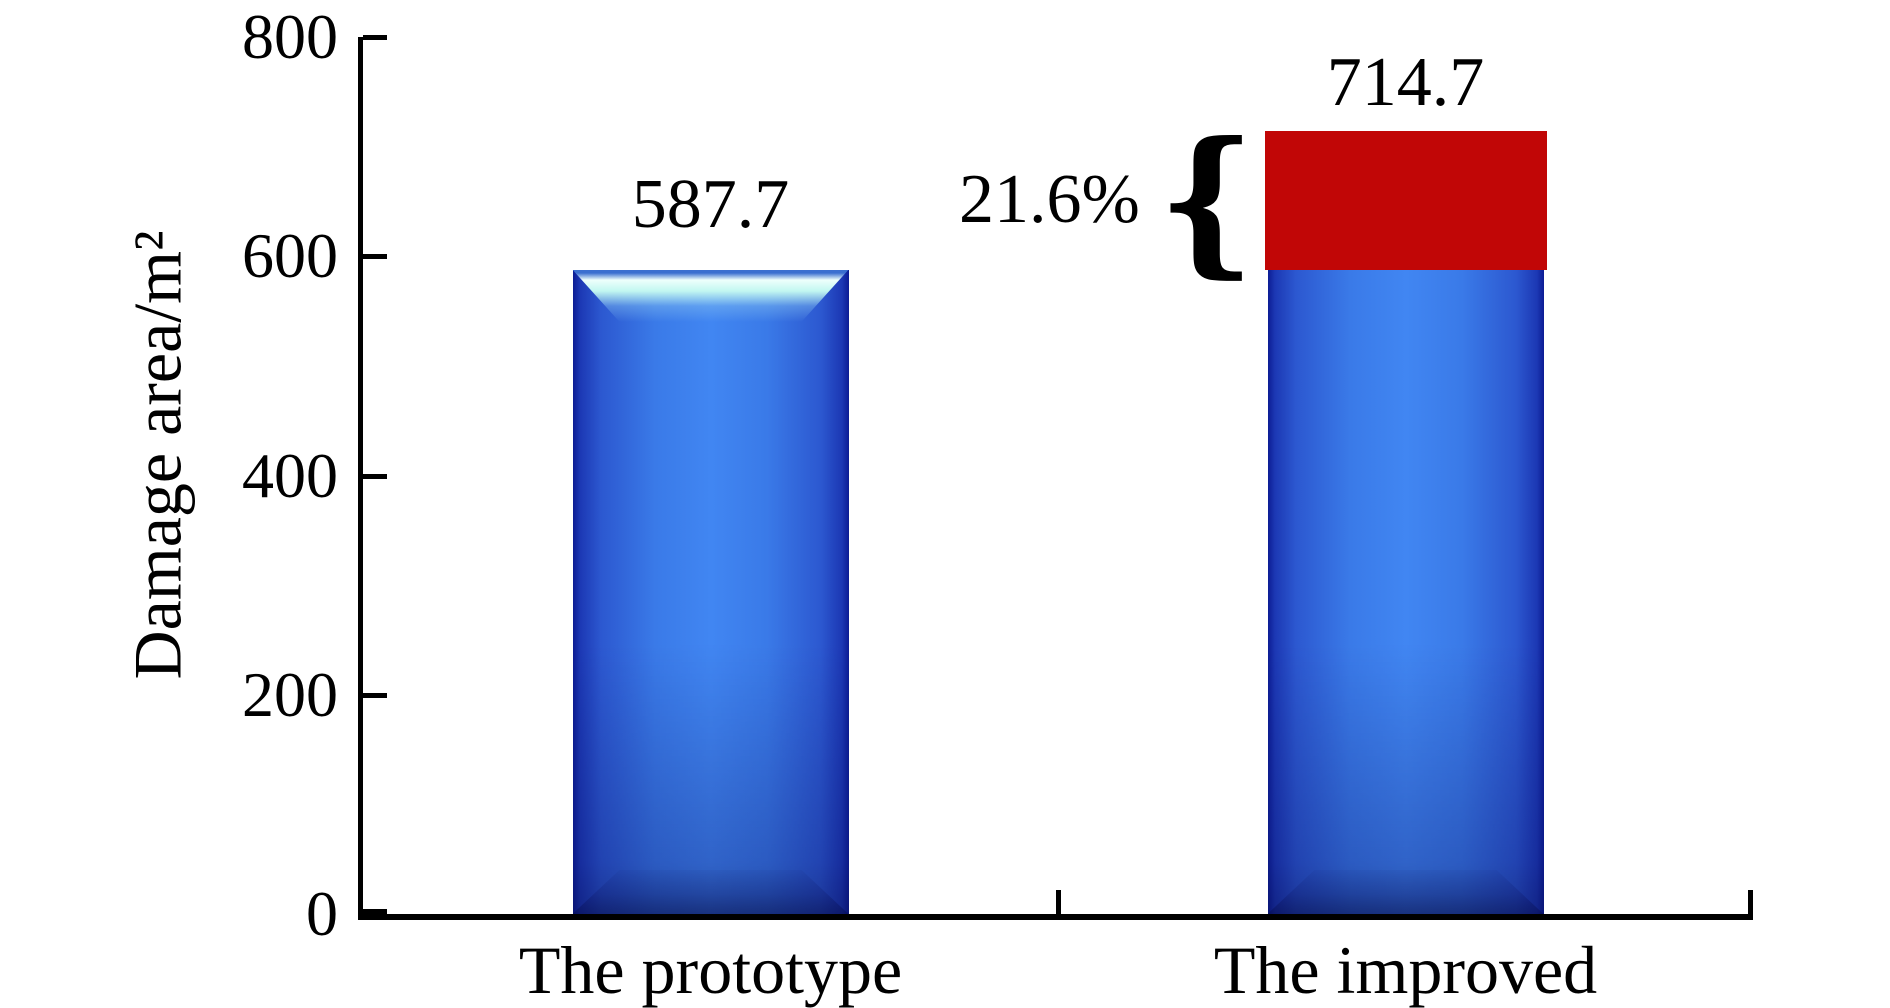 This screenshot has height=1008, width=1890. What do you see at coordinates (290, 694) in the screenshot?
I see `y-tick-label-200: 200` at bounding box center [290, 694].